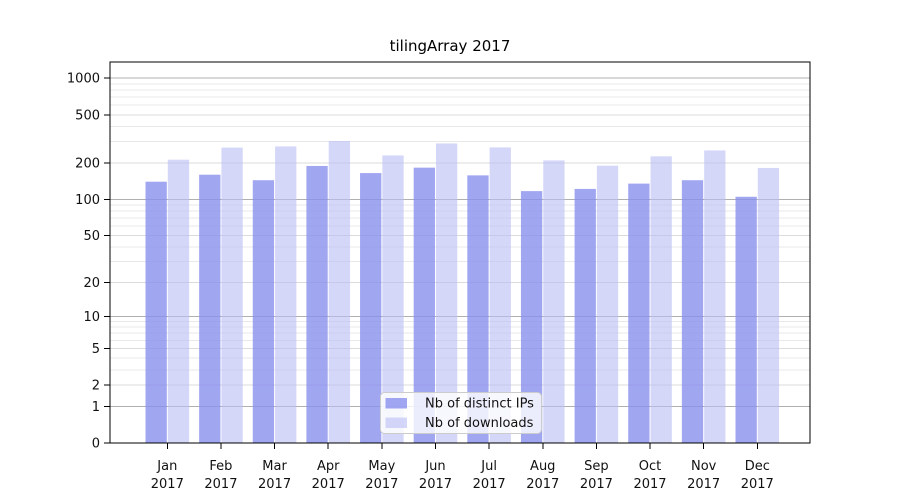 The image size is (900, 500). I want to click on y-tick-label: 50, so click(91, 236).